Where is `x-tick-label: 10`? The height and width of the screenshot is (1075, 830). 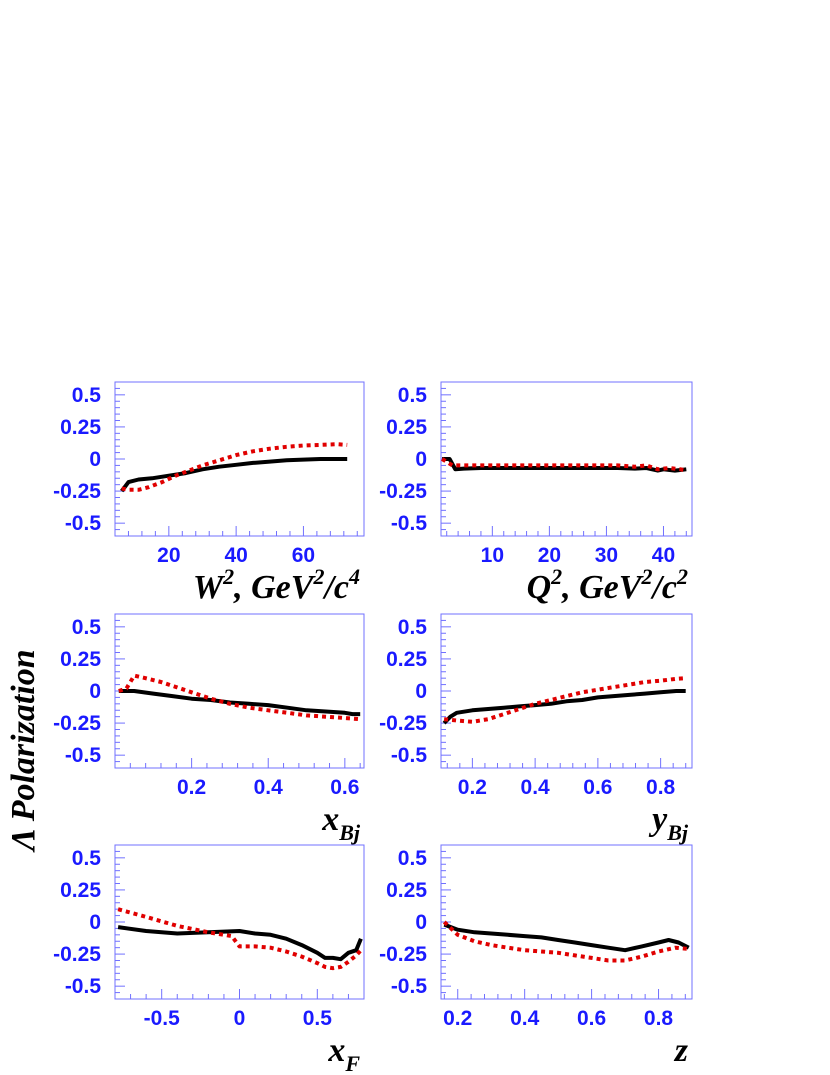 x-tick-label: 10 is located at coordinates (492, 555).